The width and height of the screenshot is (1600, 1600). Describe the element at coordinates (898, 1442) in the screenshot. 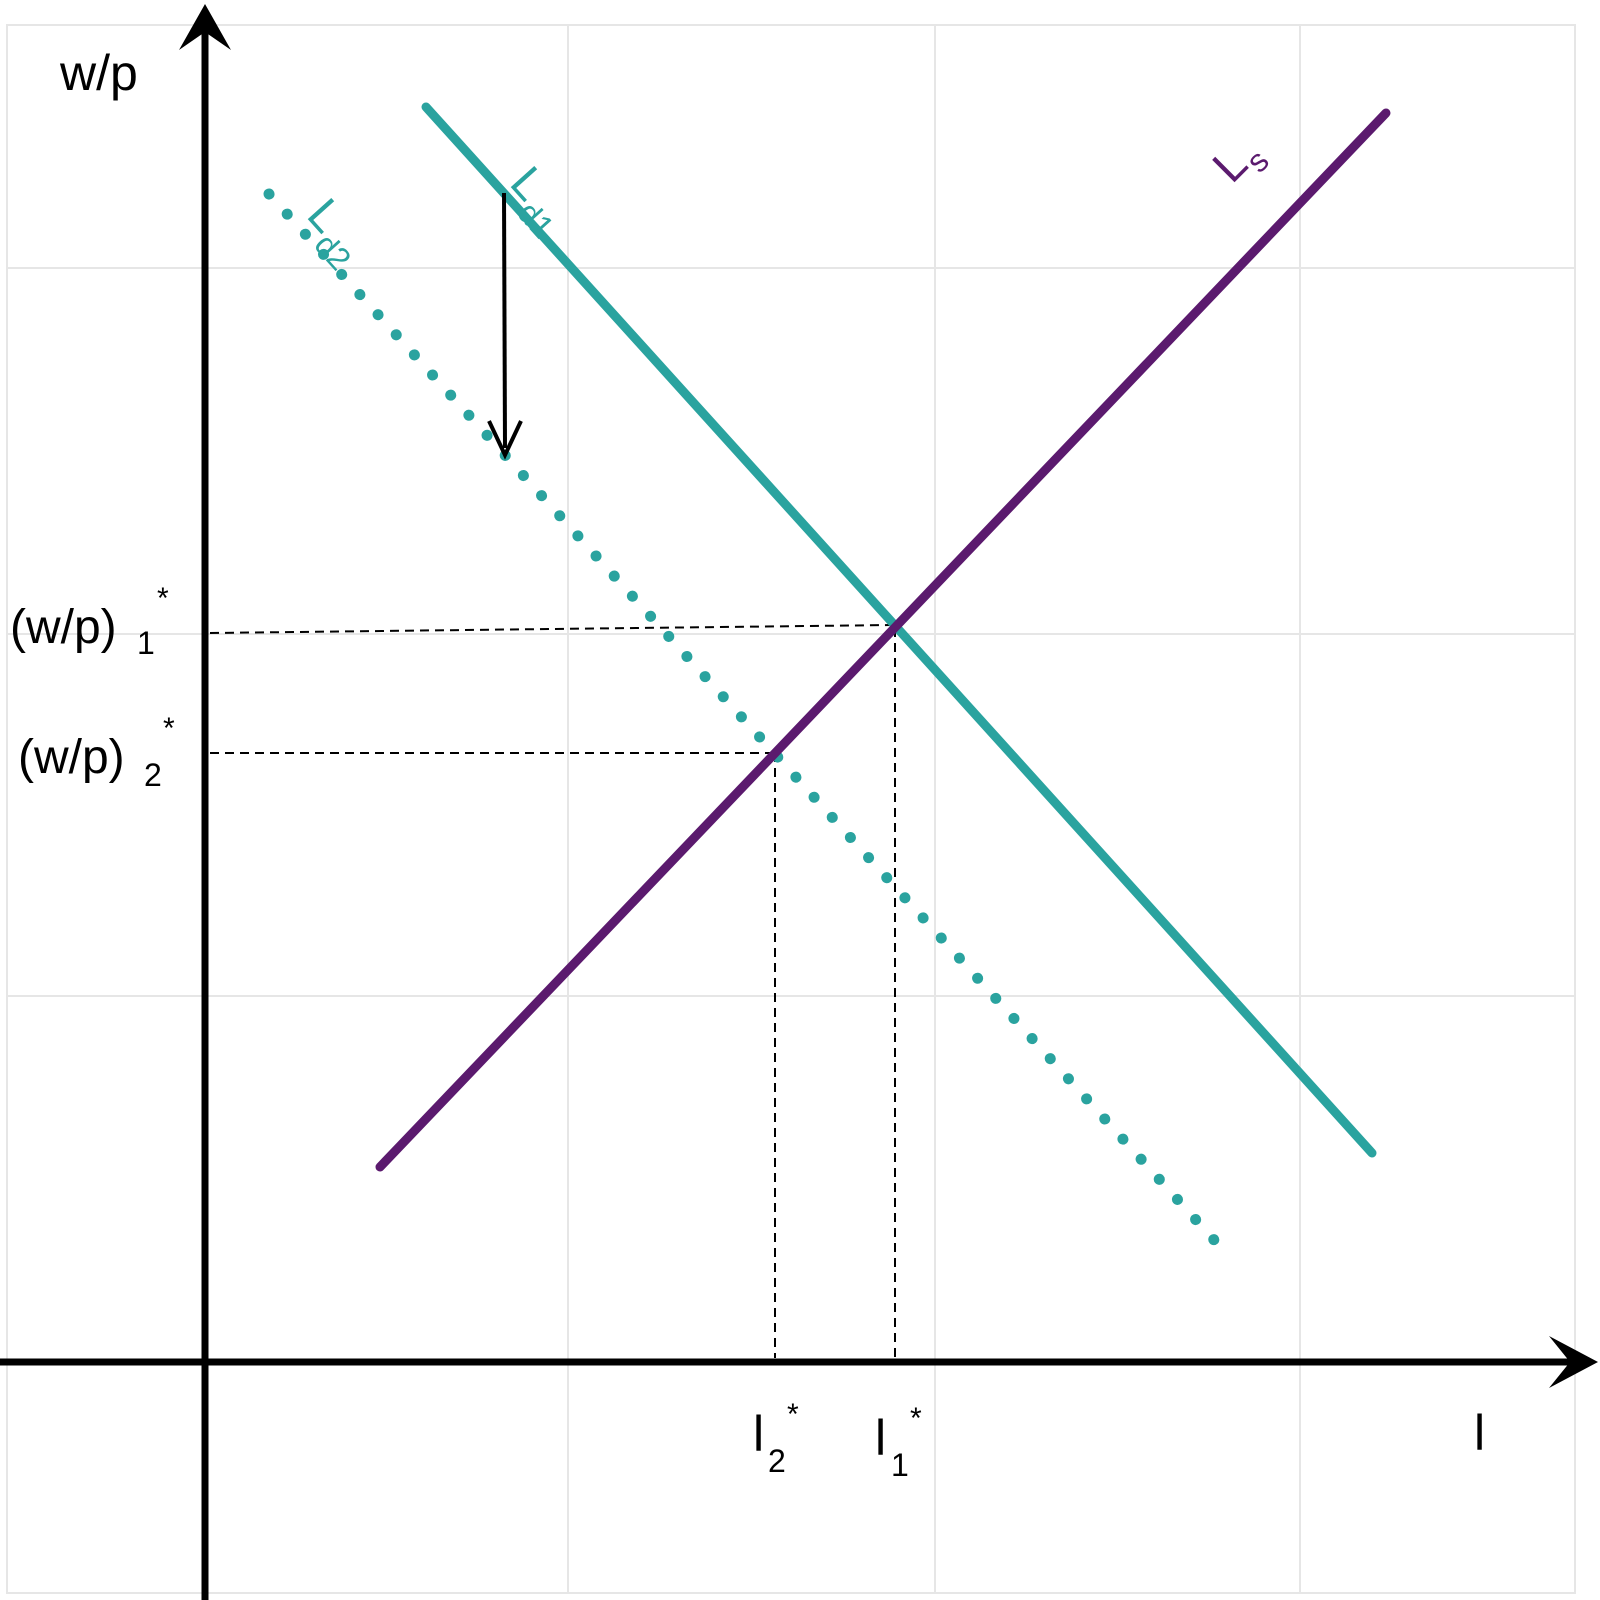

I see `l1-star-label: l 1 *` at that location.